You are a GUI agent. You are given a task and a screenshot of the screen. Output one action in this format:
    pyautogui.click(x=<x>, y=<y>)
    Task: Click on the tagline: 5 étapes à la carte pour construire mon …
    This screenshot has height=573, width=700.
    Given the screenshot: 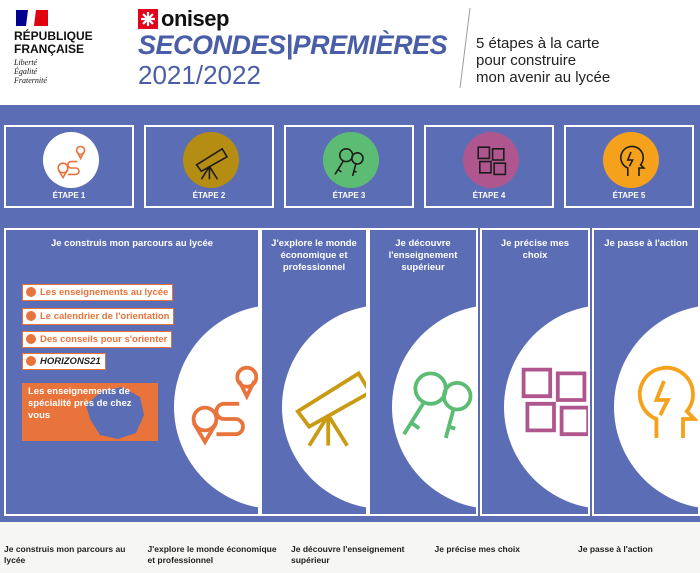 What is the action you would take?
    pyautogui.click(x=543, y=60)
    